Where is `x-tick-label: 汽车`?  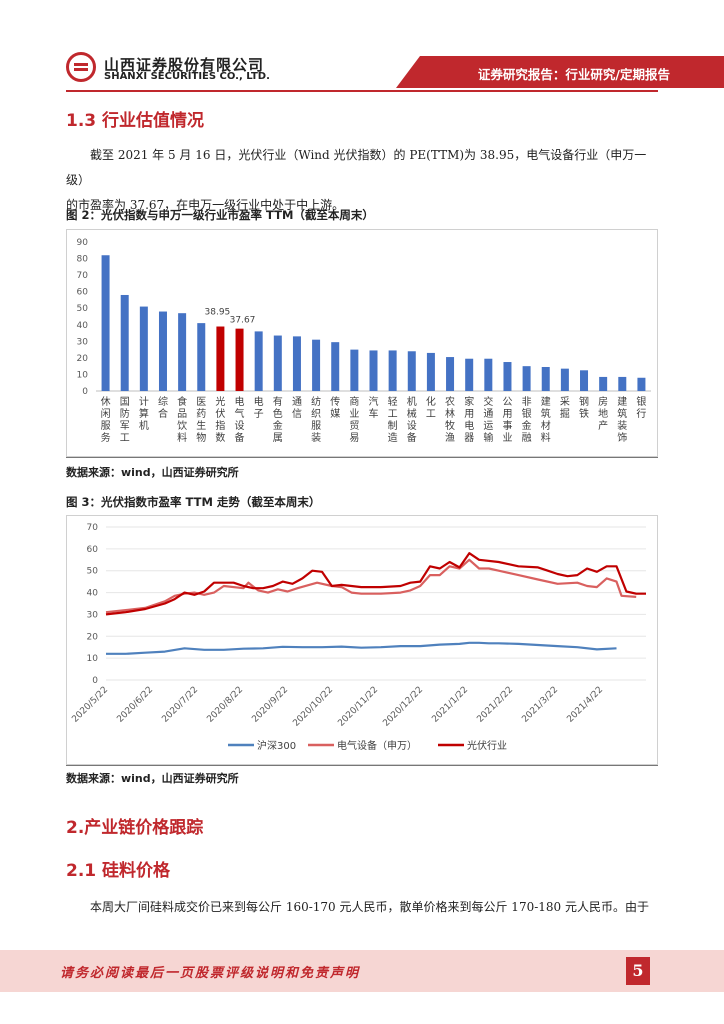 x-tick-label: 汽车 is located at coordinates (374, 407).